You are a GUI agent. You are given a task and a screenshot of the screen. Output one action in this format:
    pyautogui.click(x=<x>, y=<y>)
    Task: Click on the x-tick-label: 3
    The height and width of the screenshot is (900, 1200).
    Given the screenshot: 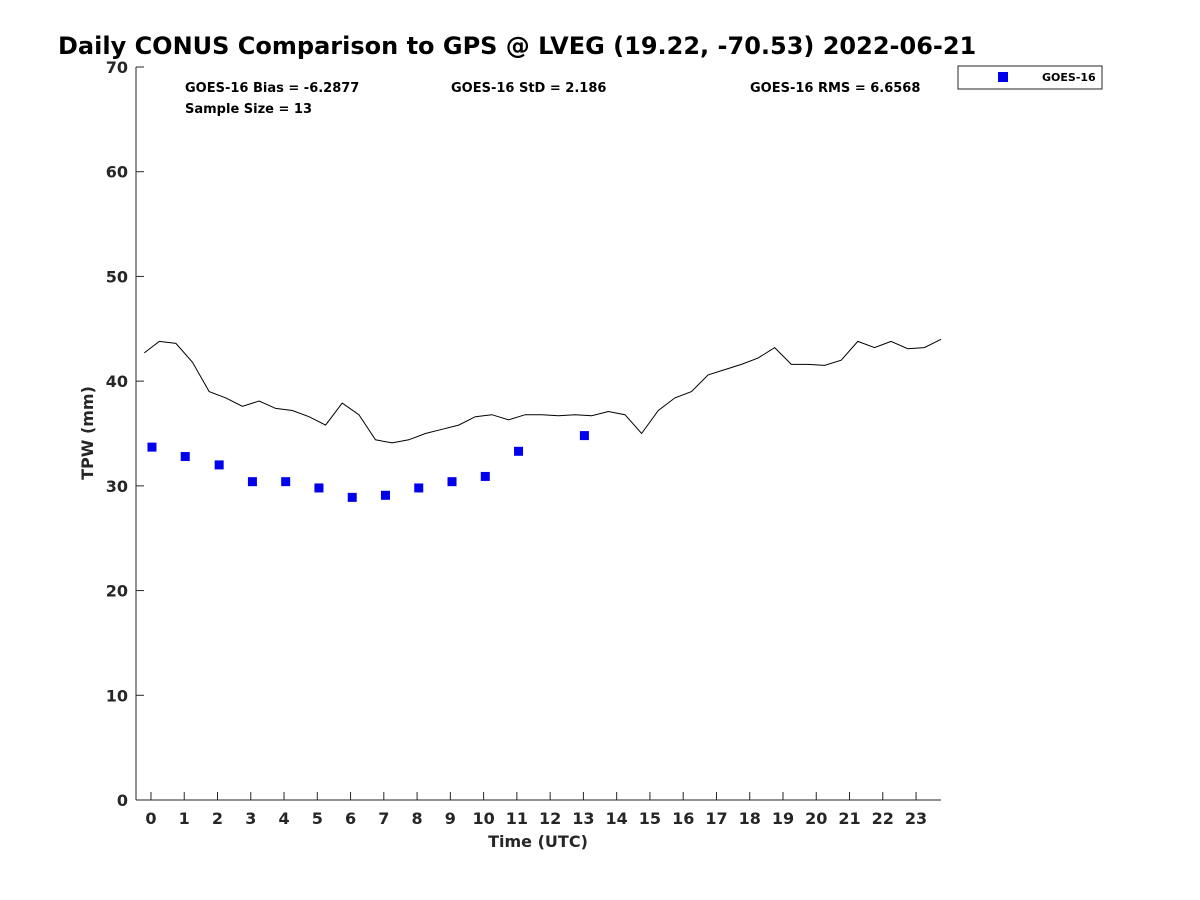 What is the action you would take?
    pyautogui.click(x=250, y=818)
    